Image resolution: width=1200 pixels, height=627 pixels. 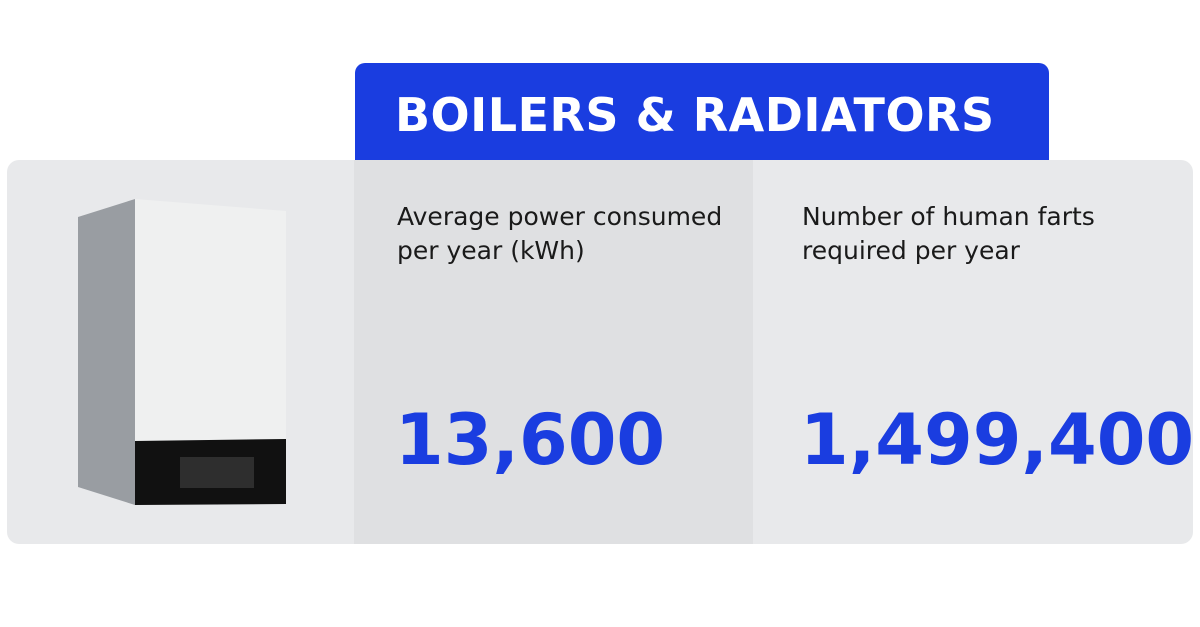 I want to click on stat-label-power: Average power consumed per year (kWh), so click(x=560, y=233).